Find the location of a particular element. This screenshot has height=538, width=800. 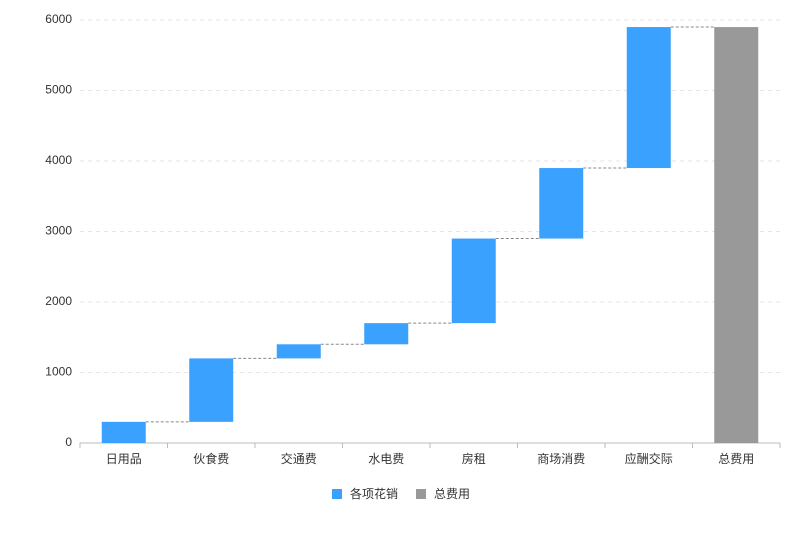

x-tick-label: 水电费 is located at coordinates (386, 459).